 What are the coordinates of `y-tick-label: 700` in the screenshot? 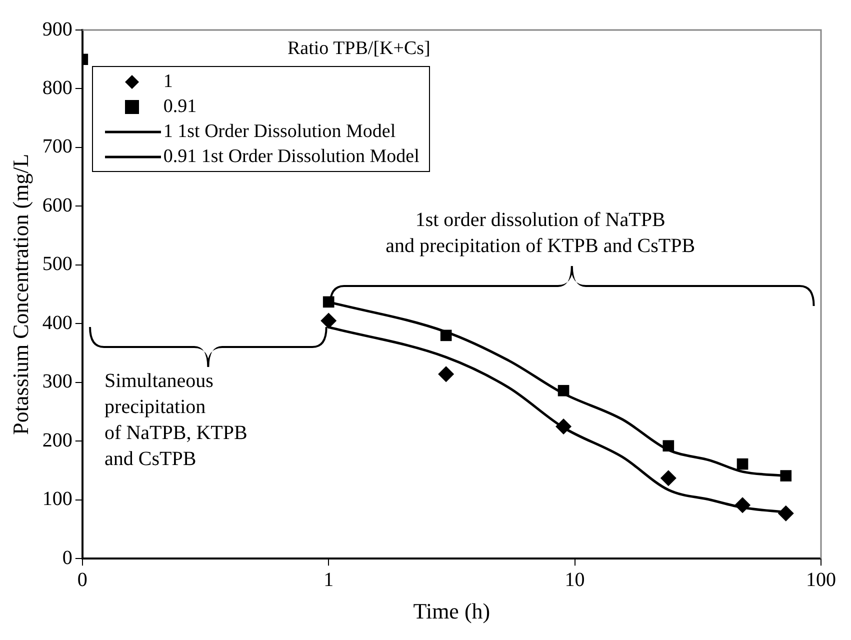 It's located at (57, 147).